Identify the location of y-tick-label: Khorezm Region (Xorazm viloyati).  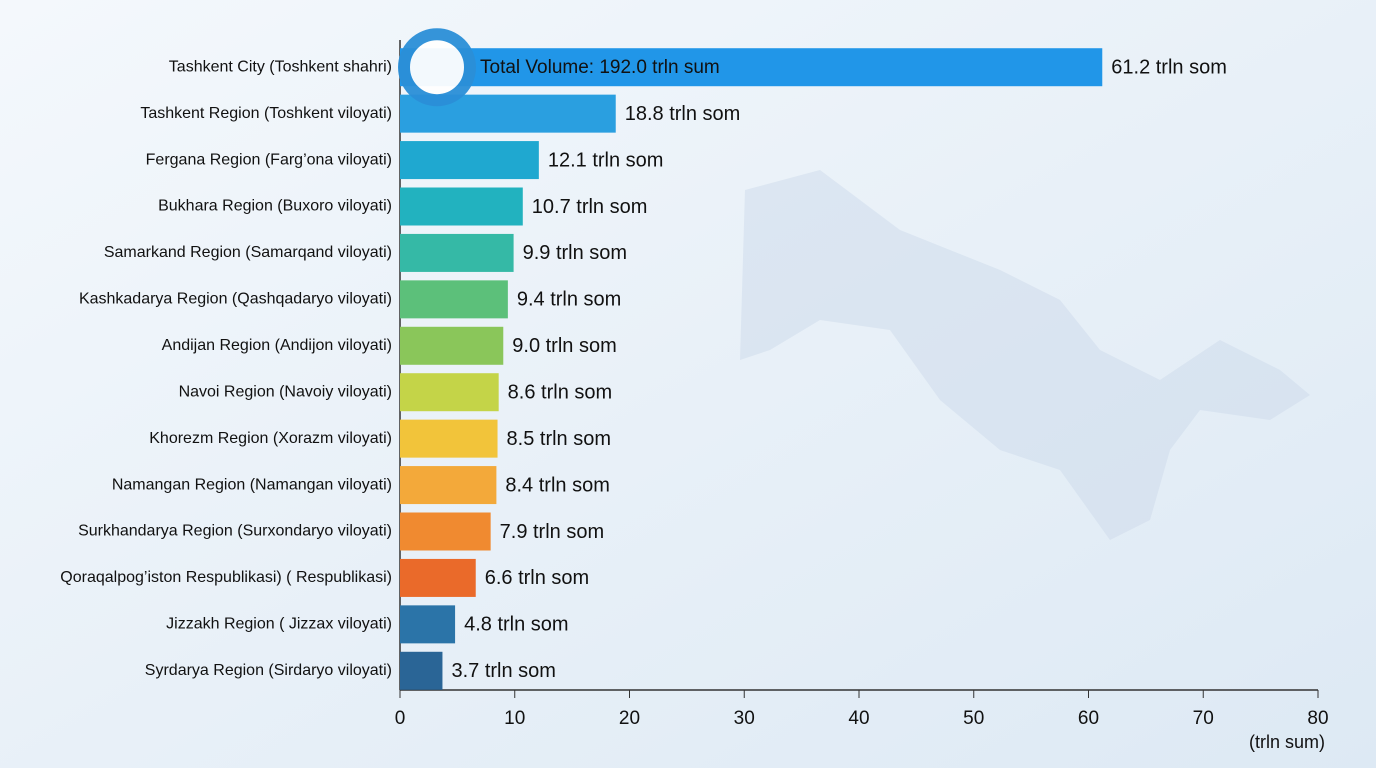
(270, 438).